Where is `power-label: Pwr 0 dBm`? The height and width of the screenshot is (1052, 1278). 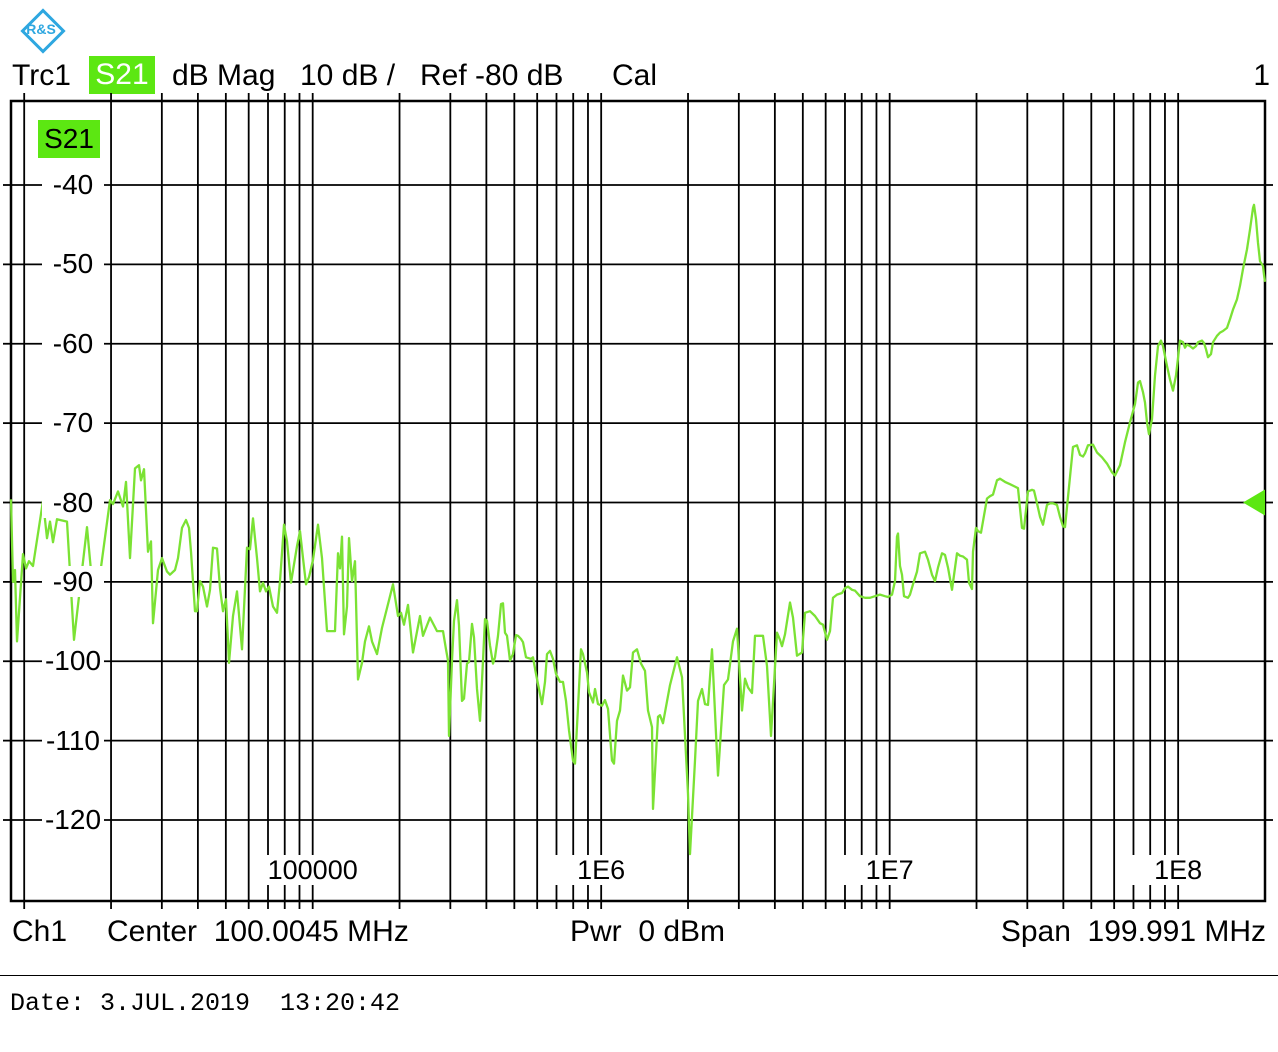 power-label: Pwr 0 dBm is located at coordinates (648, 931).